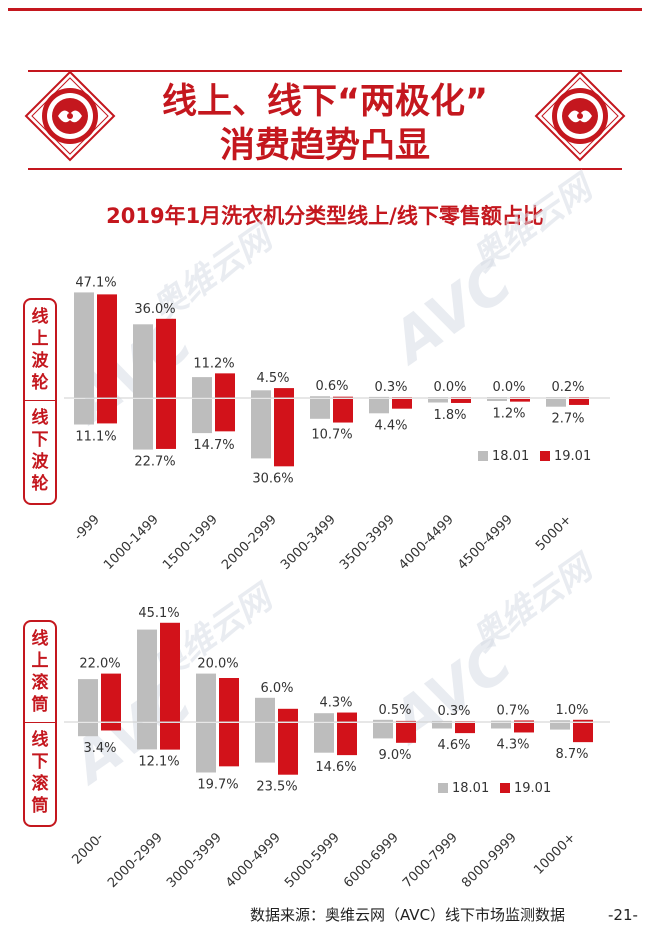 The height and width of the screenshot is (939, 650). What do you see at coordinates (312, 860) in the screenshot?
I see `category-label: 5000-5999` at bounding box center [312, 860].